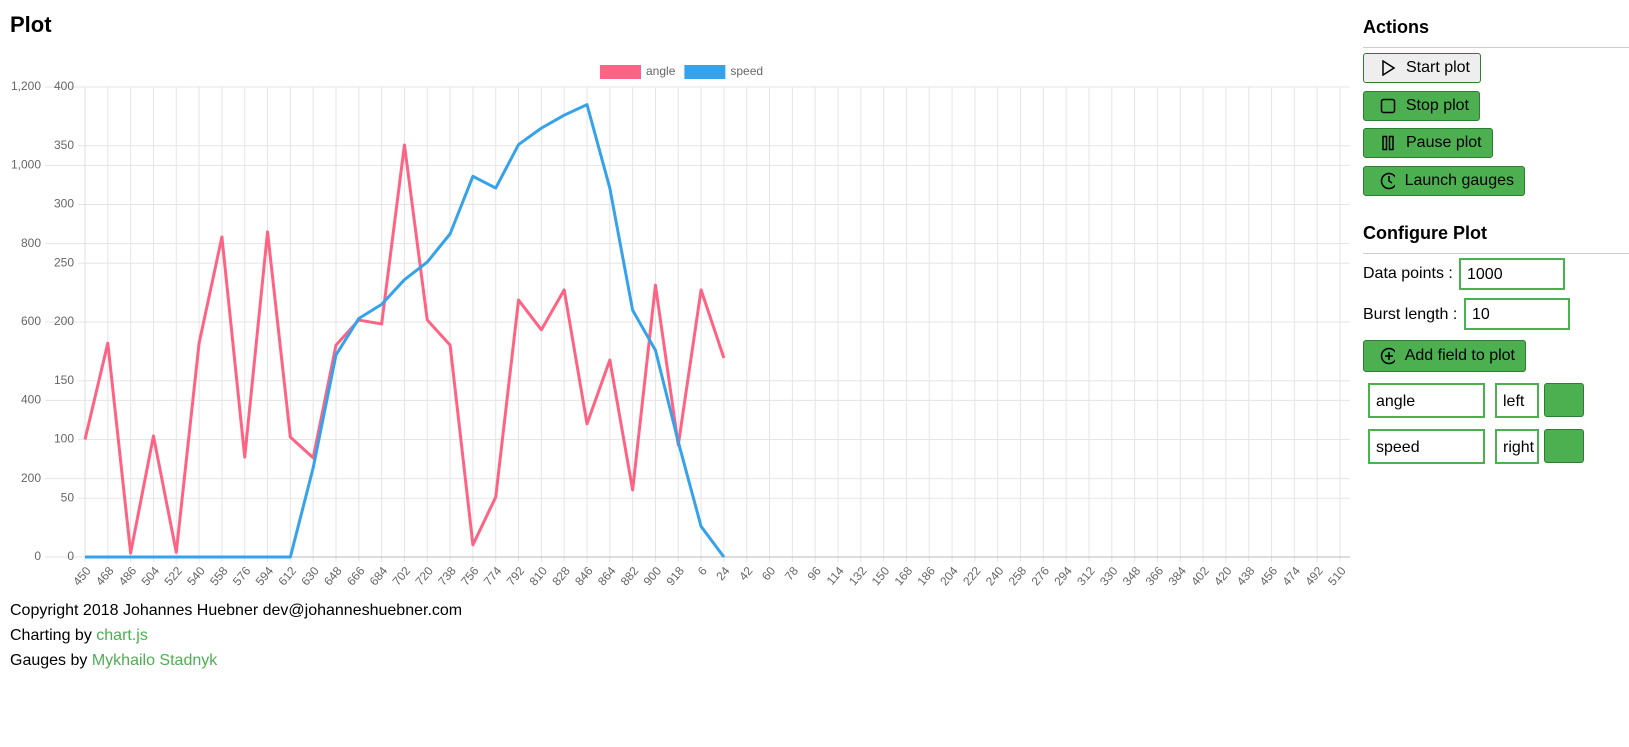 The width and height of the screenshot is (1629, 747). Describe the element at coordinates (26, 165) in the screenshot. I see `y-tick-label: 1,000` at that location.